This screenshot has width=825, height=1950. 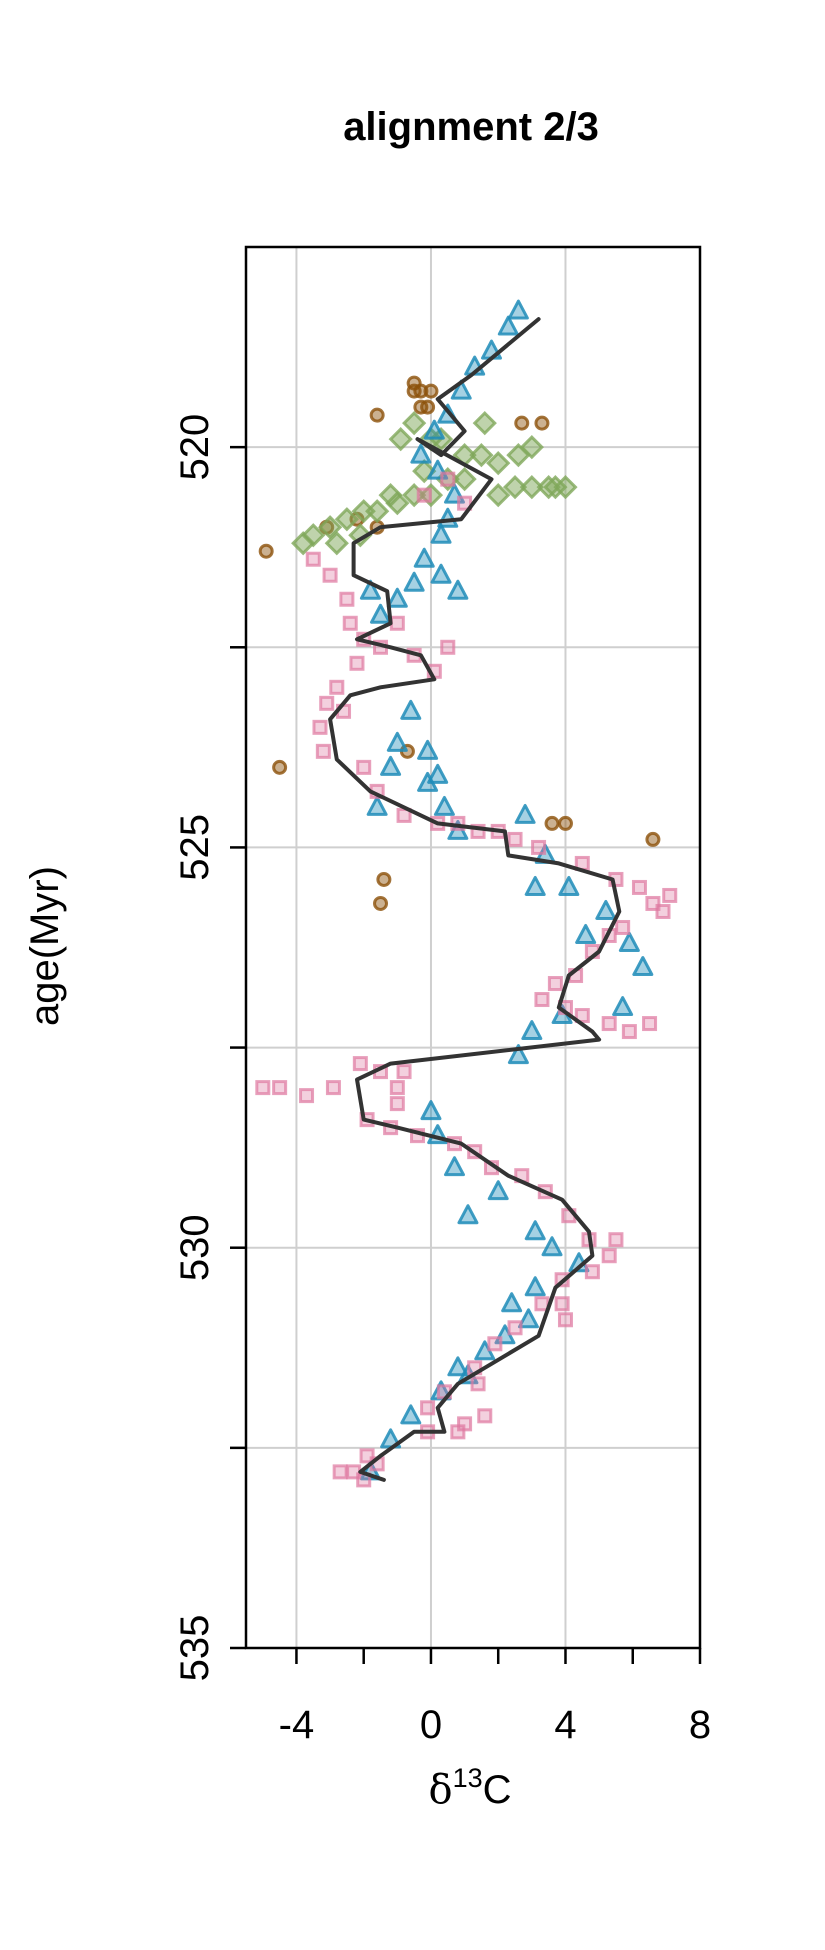 What do you see at coordinates (45, 946) in the screenshot?
I see `y-axis-title: age(Myr)` at bounding box center [45, 946].